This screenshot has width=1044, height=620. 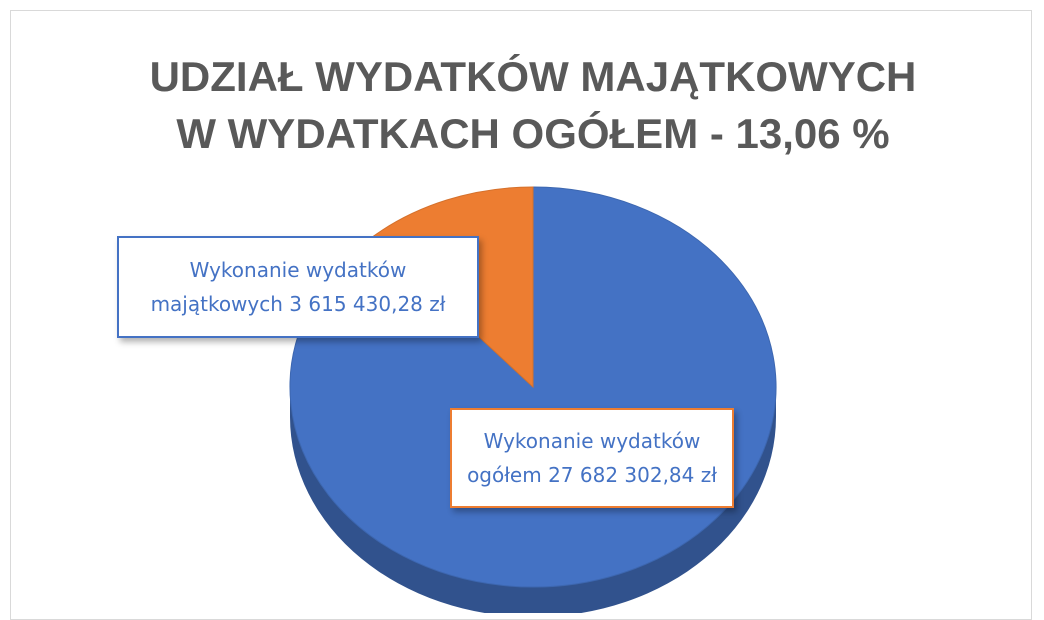 What do you see at coordinates (278, 287) in the screenshot?
I see `category-name: Wykonanie wydatków majątkowych` at bounding box center [278, 287].